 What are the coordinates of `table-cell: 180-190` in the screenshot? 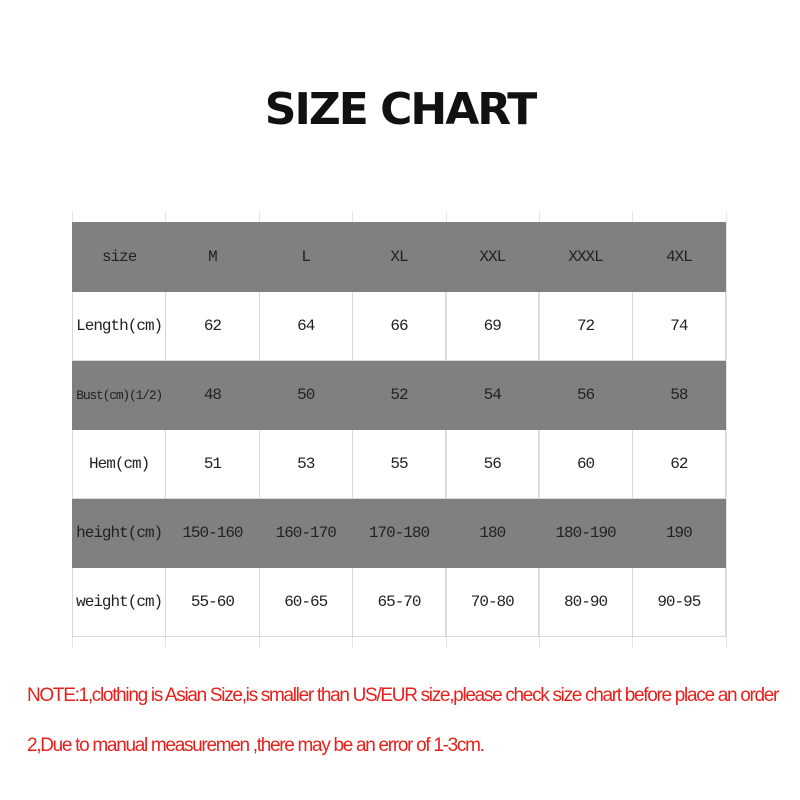 It's located at (585, 533).